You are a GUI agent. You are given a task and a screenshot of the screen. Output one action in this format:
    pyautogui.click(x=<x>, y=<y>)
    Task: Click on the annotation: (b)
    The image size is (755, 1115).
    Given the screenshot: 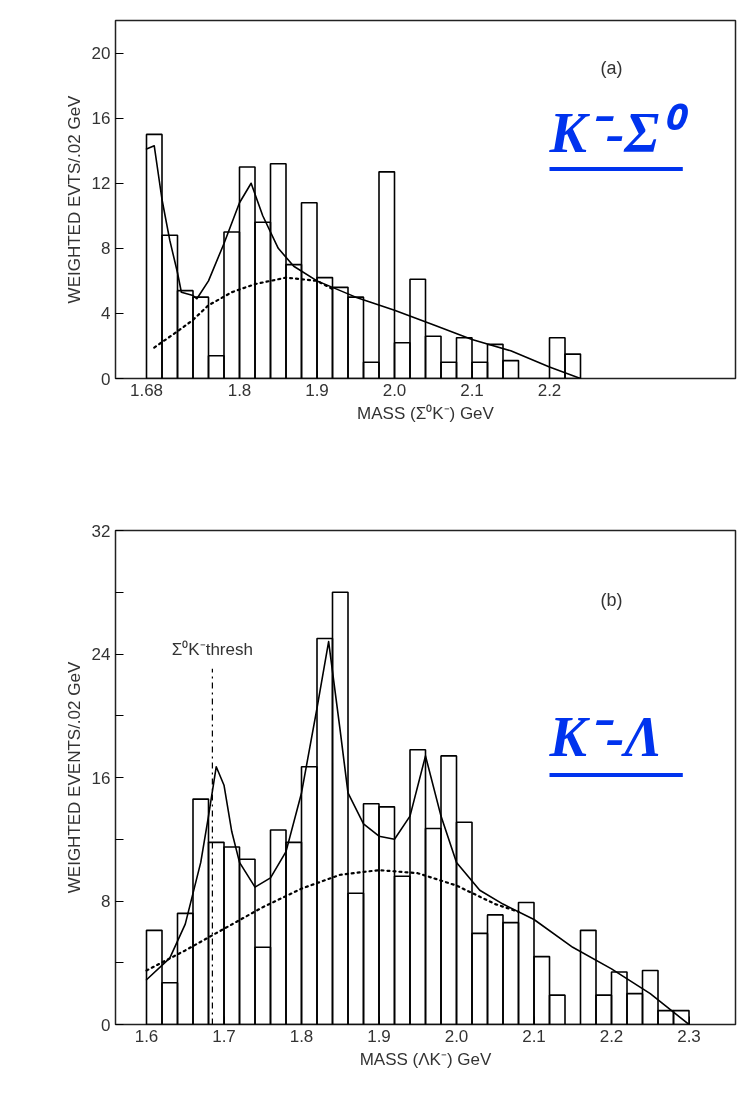 What is the action you would take?
    pyautogui.click(x=611, y=599)
    